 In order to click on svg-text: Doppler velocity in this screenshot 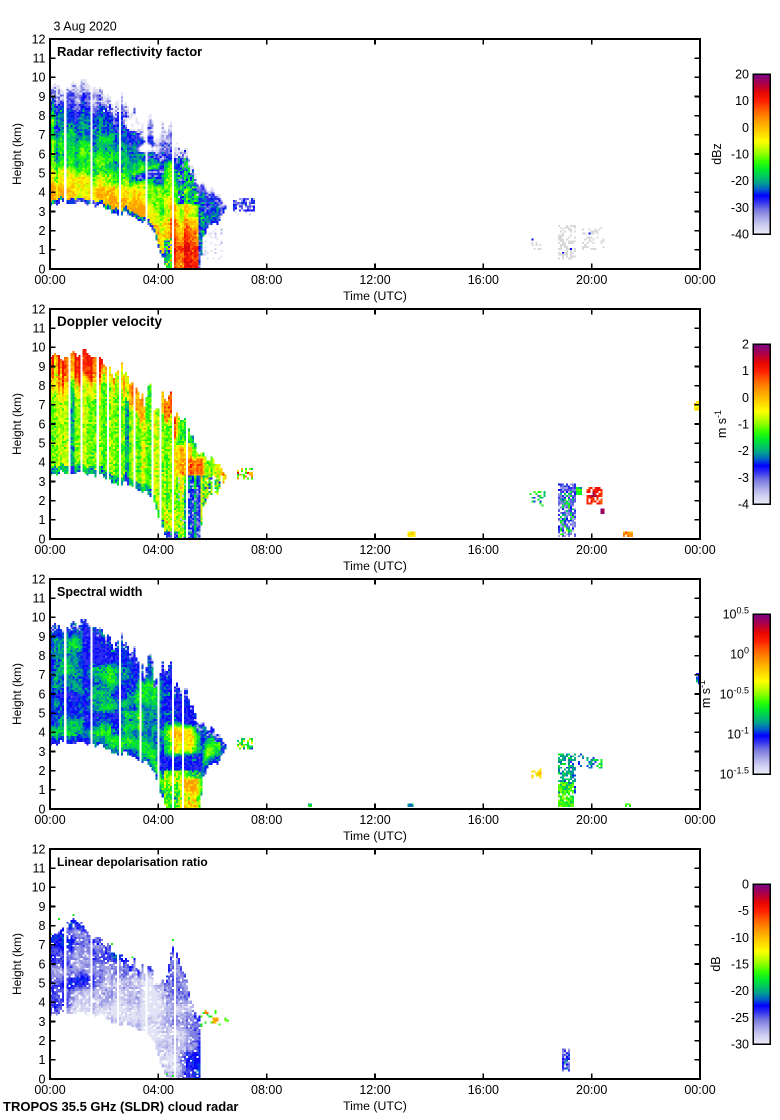, I will do `click(110, 321)`.